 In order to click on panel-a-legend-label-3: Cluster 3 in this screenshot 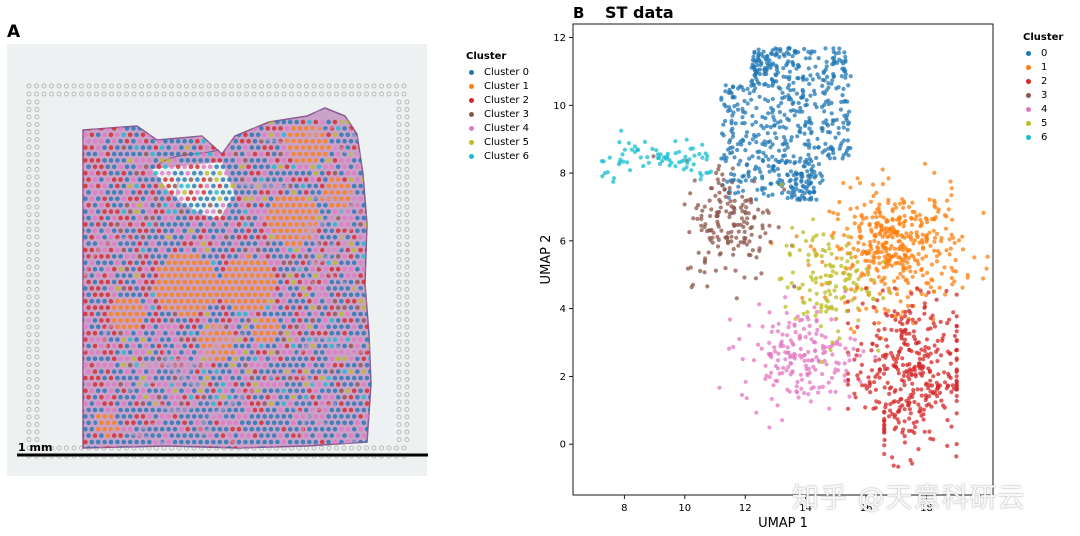, I will do `click(507, 114)`.